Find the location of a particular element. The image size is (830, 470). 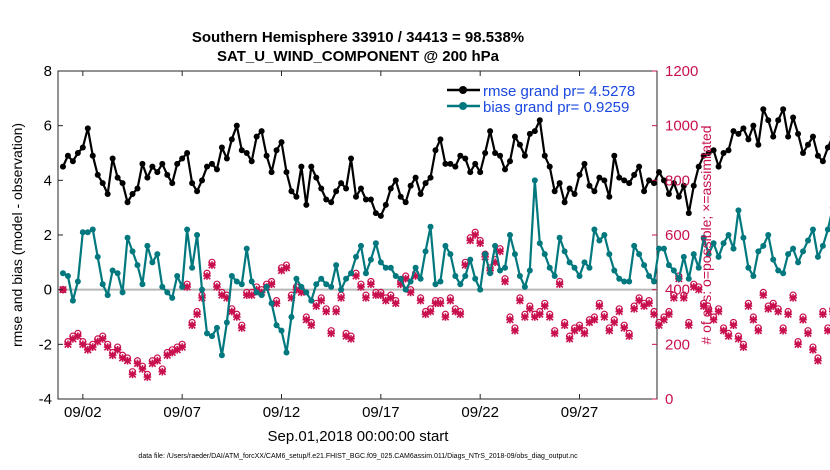

y-tick-label: -4 is located at coordinates (45, 399).